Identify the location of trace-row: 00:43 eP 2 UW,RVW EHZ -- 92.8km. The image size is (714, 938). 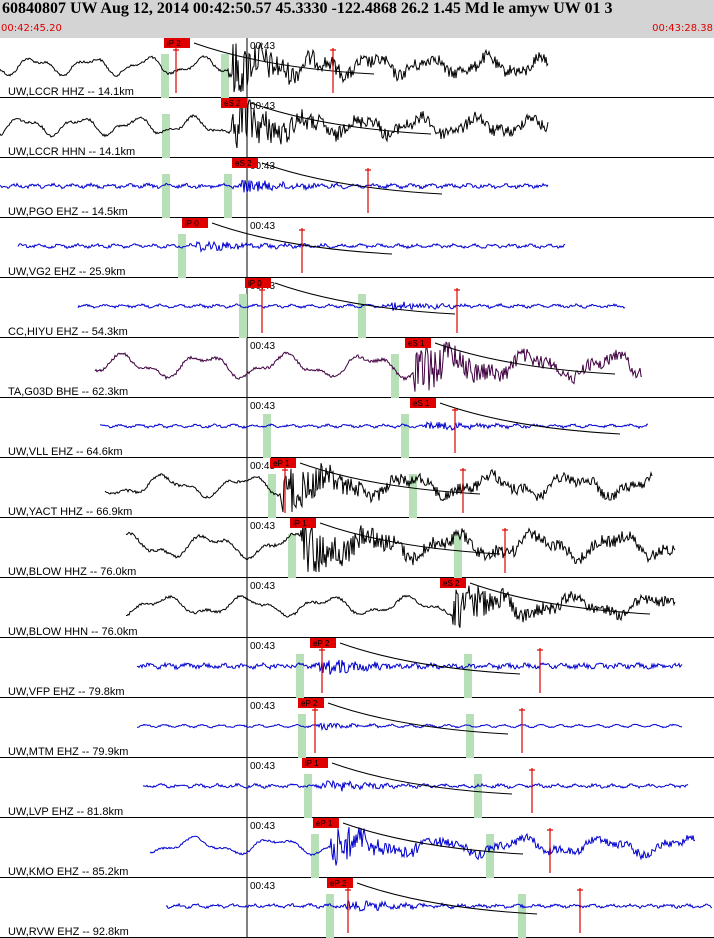
(357, 908).